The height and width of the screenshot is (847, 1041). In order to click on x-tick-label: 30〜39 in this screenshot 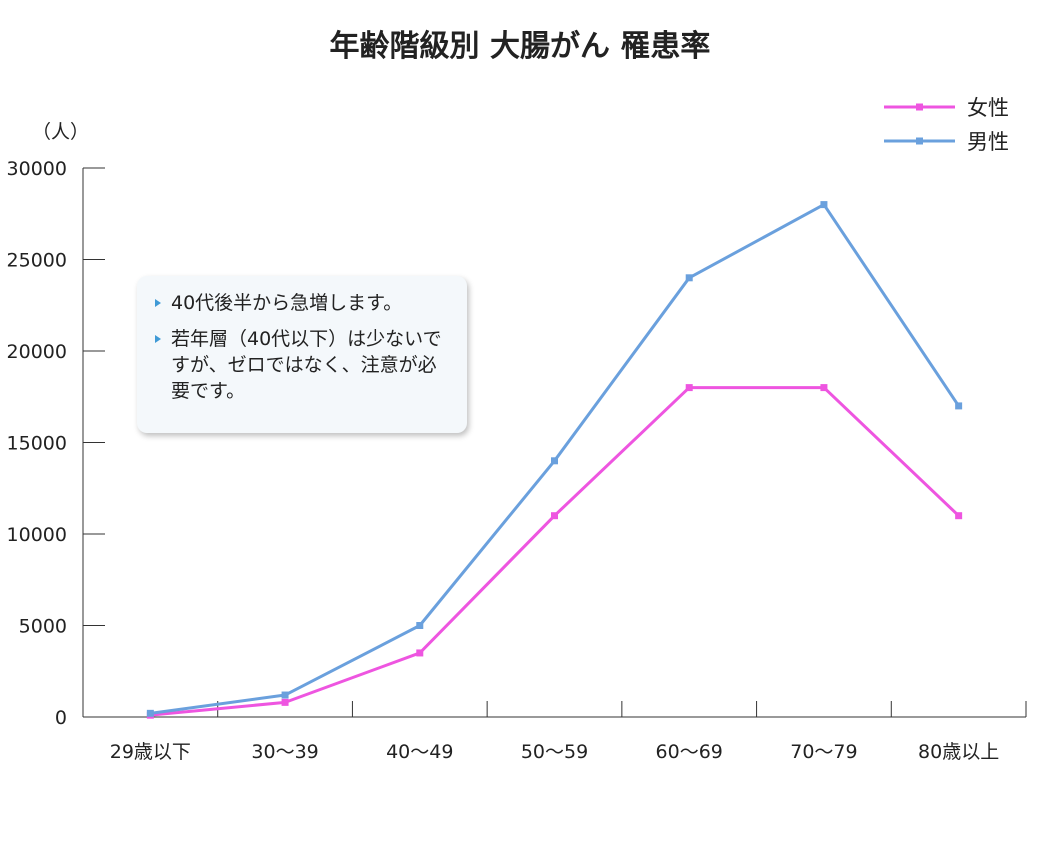, I will do `click(284, 752)`.